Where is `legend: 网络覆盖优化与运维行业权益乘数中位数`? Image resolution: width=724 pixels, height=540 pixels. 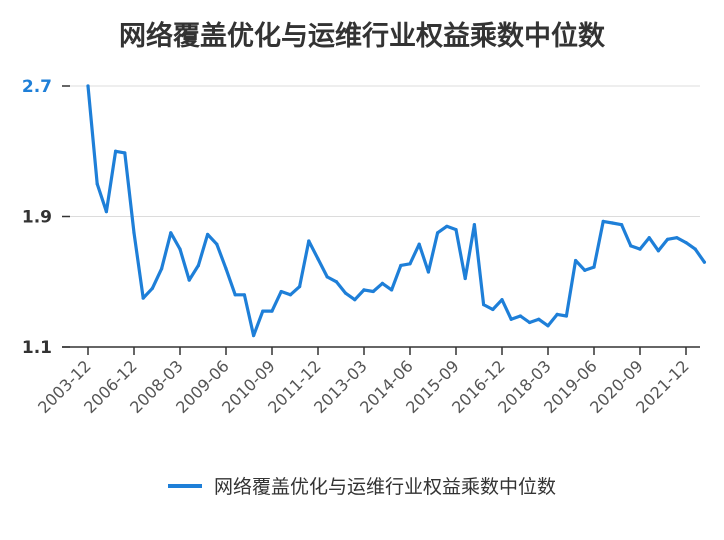 legend: 网络覆盖优化与运维行业权益乘数中位数 is located at coordinates (362, 485).